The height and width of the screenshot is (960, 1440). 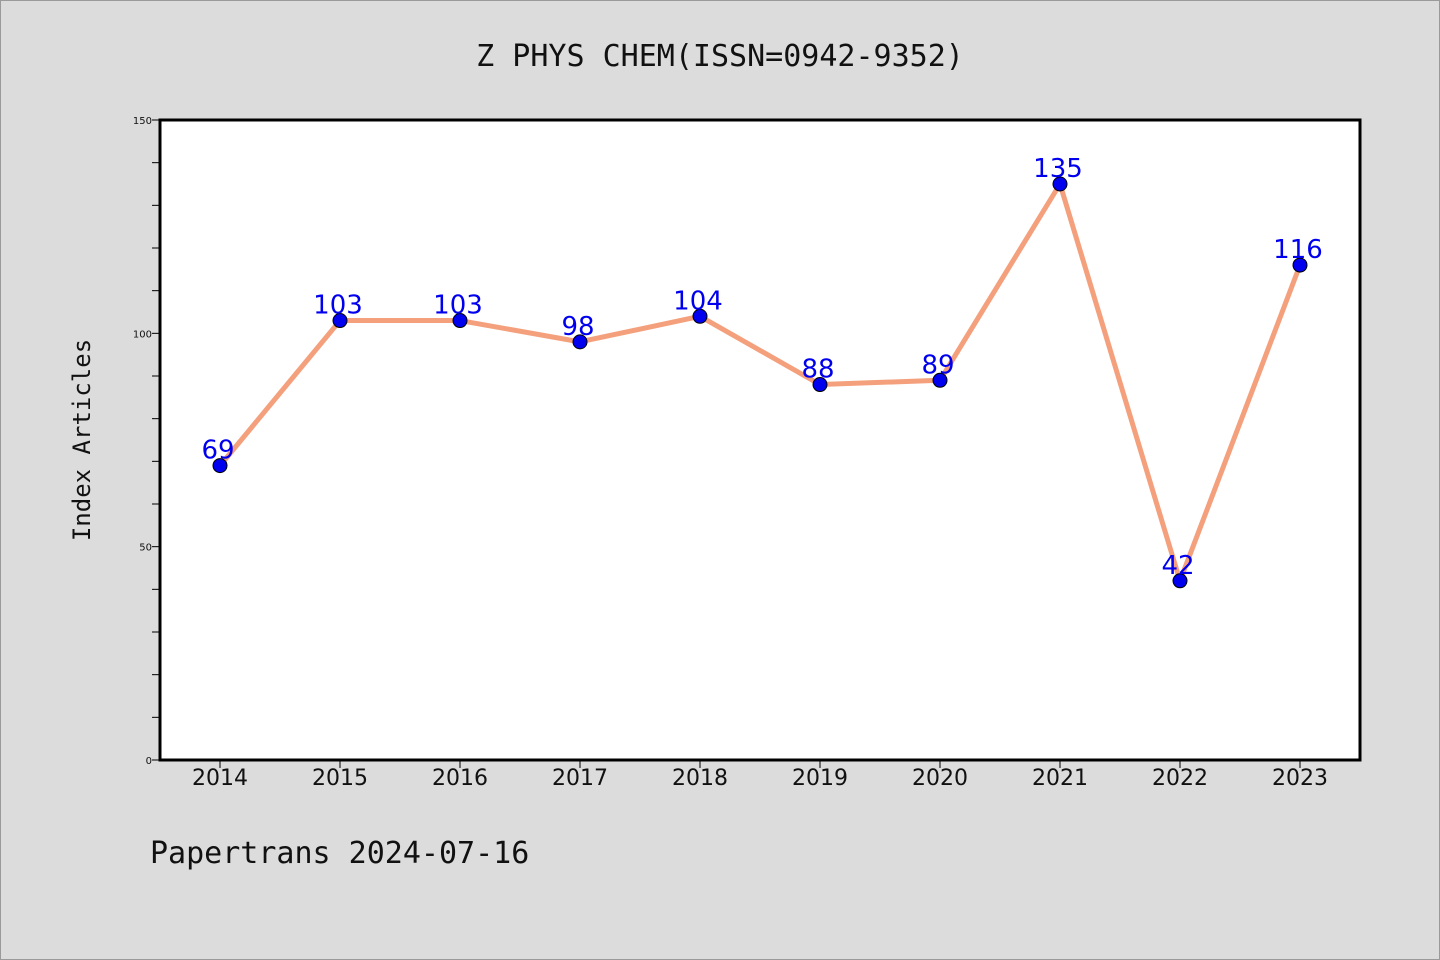 I want to click on chart-title: Z PHYS CHEM(ISSN=0942-9352), so click(x=720, y=56).